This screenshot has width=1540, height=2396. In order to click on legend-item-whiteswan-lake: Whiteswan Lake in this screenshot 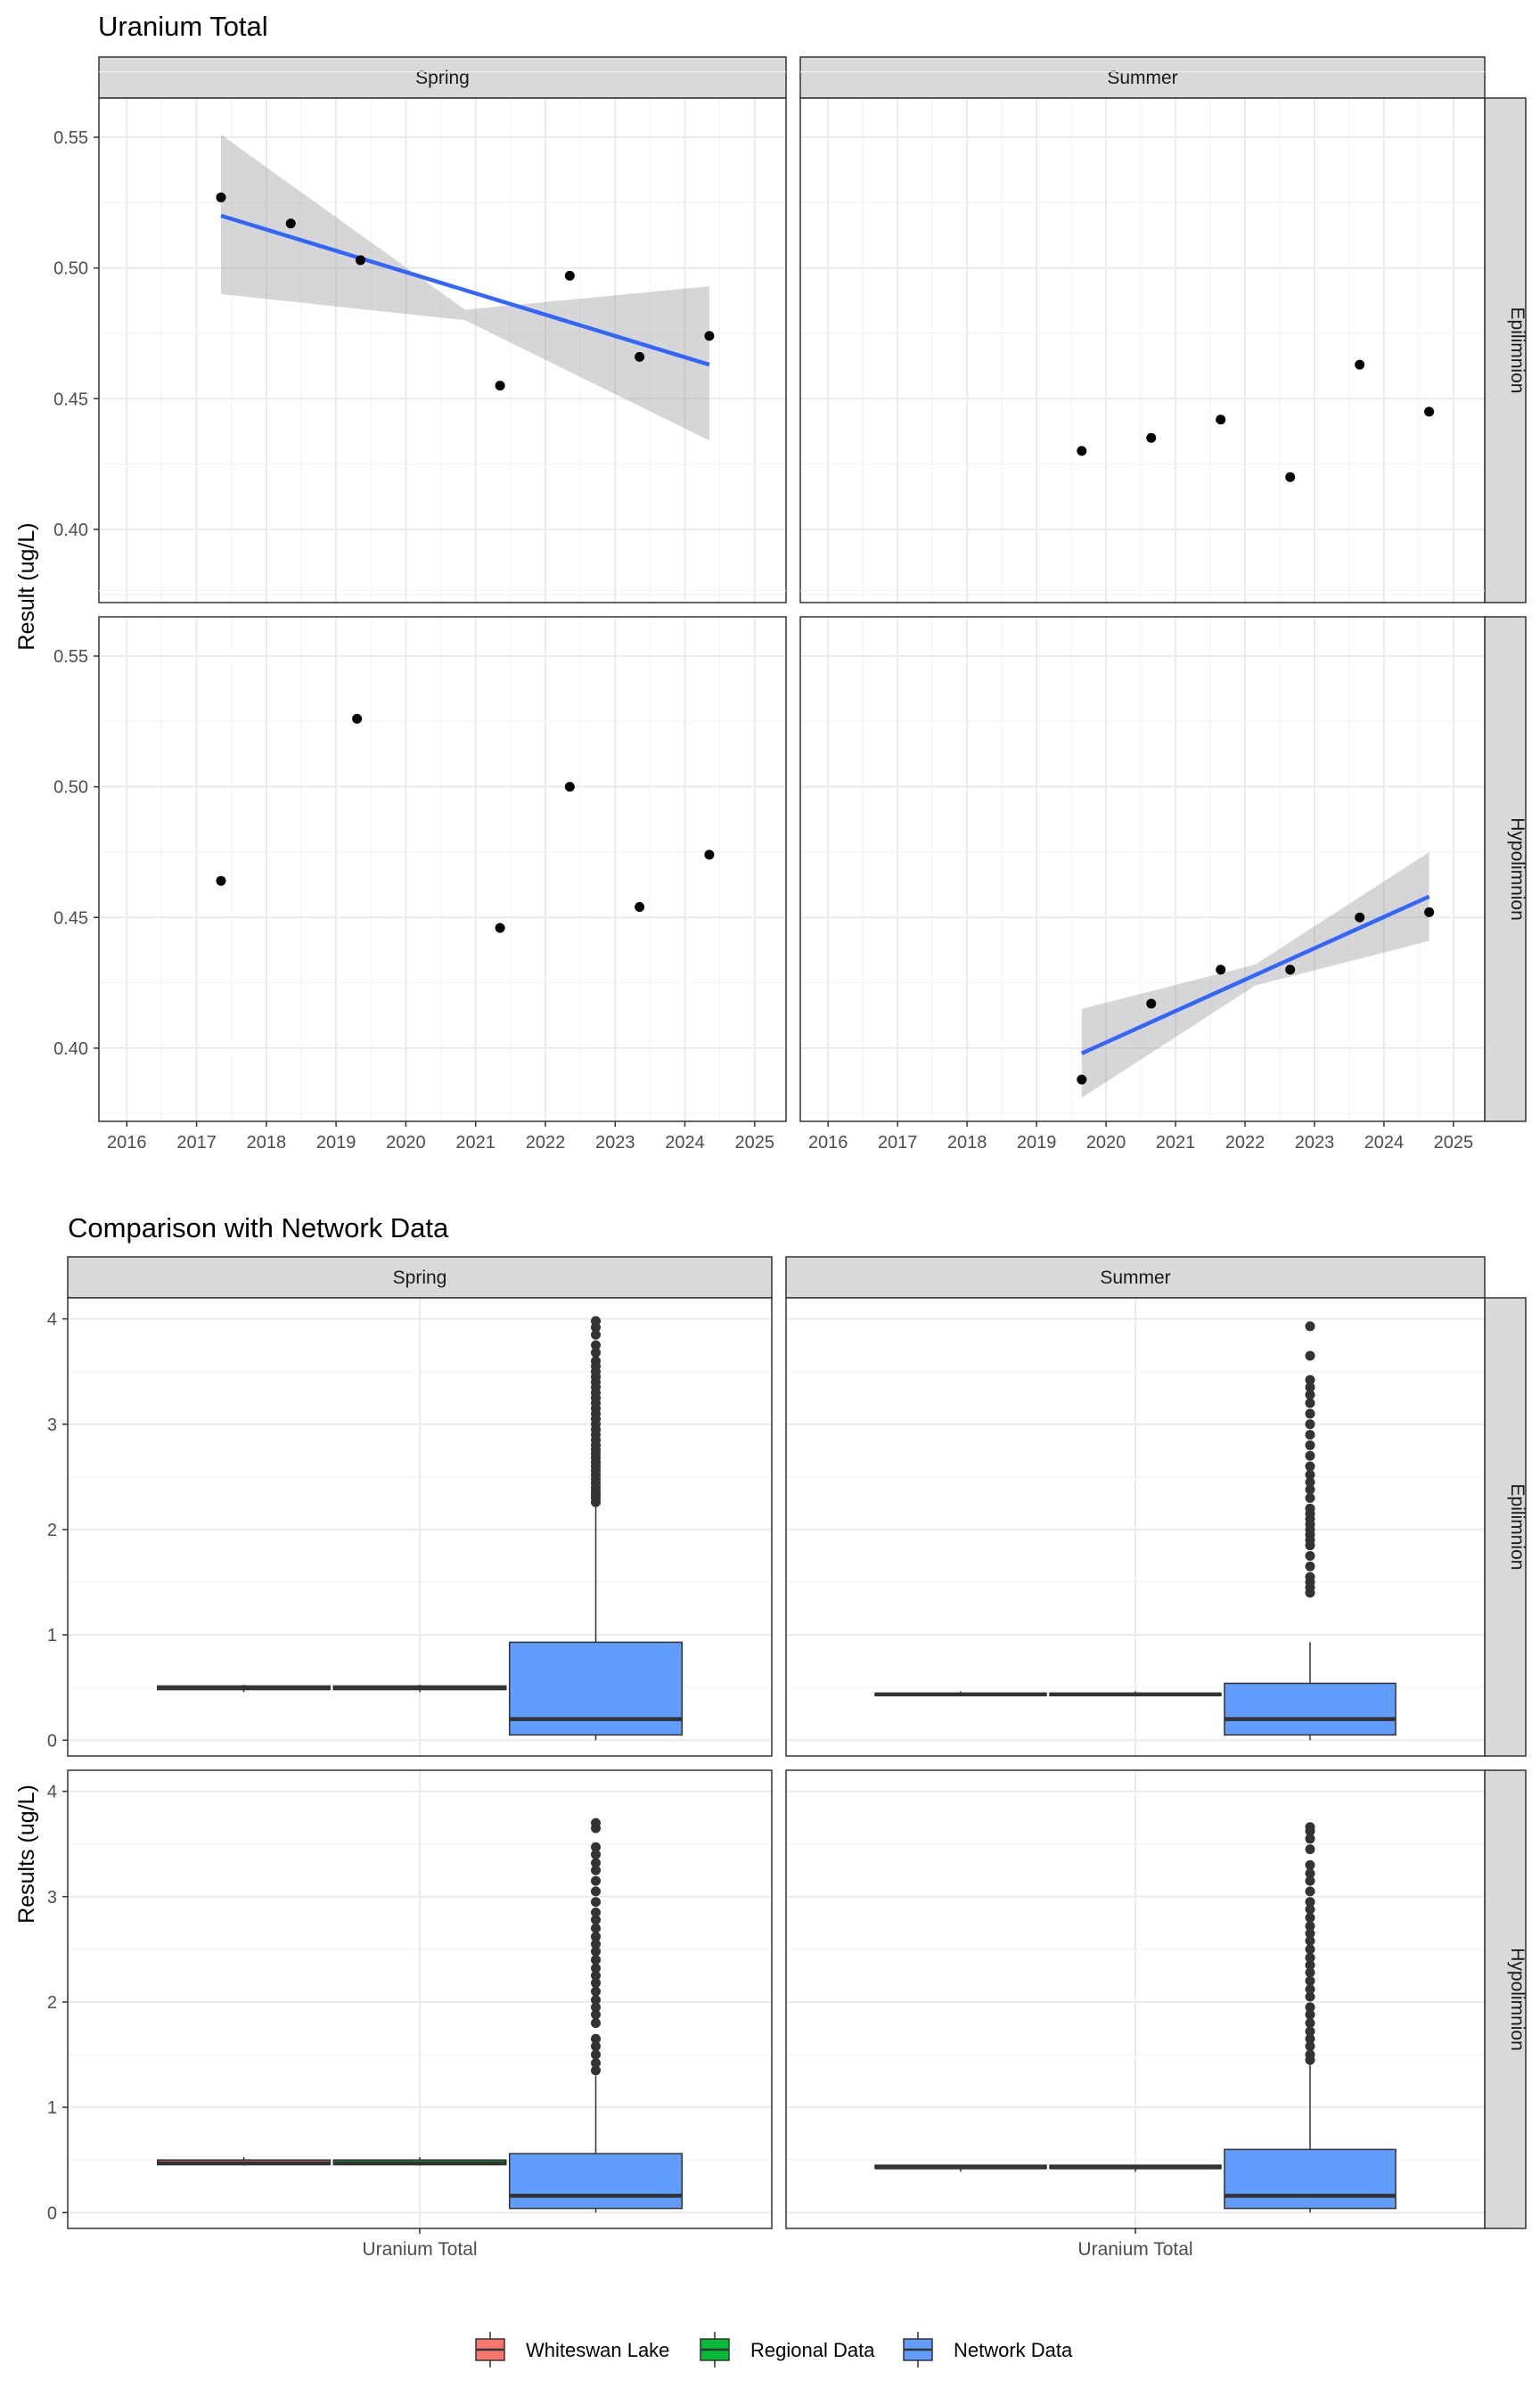, I will do `click(572, 2349)`.